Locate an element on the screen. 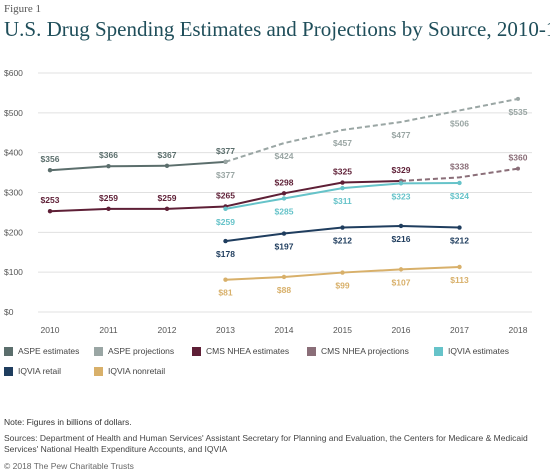 Image resolution: width=550 pixels, height=476 pixels. data-label: $88 is located at coordinates (284, 290).